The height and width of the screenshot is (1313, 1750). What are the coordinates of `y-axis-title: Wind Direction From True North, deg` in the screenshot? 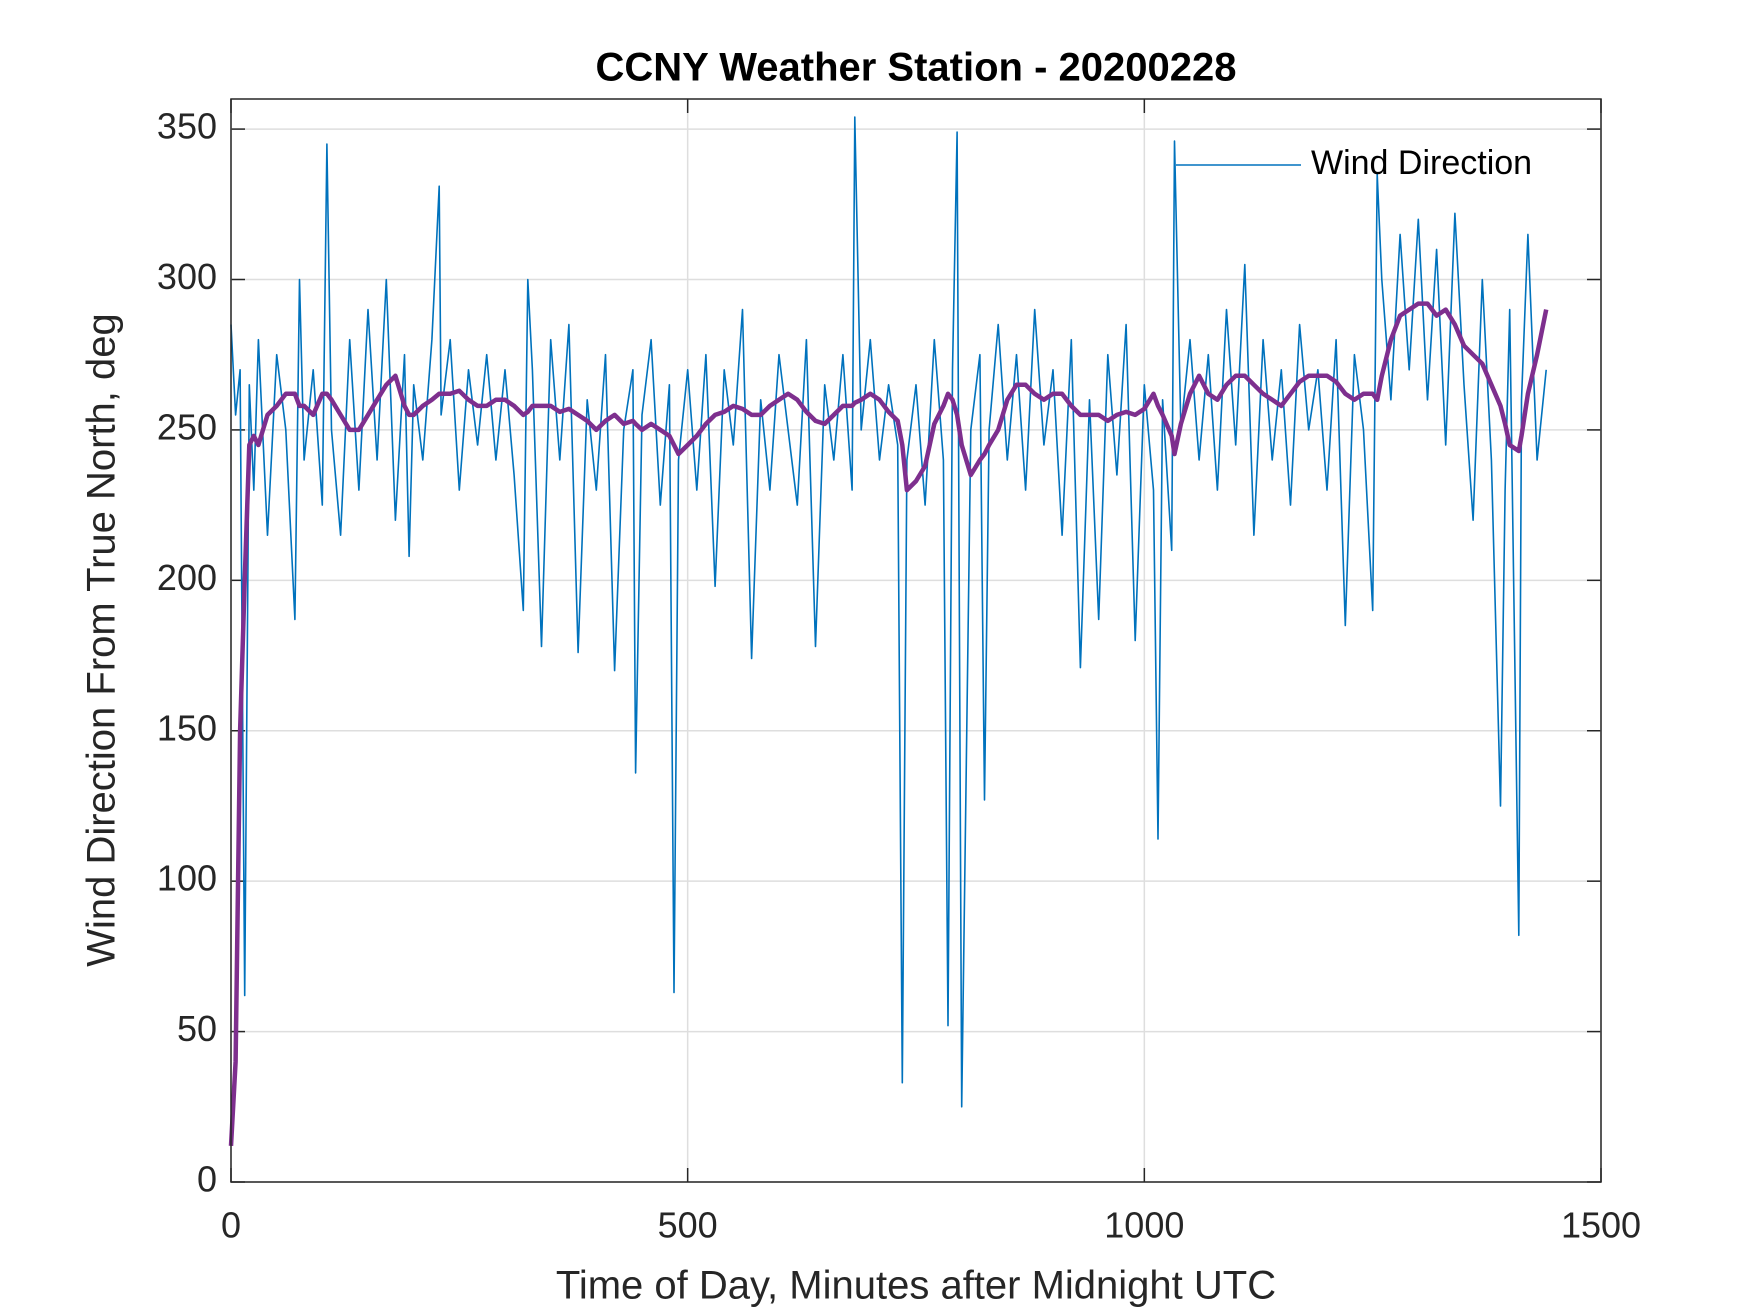 It's located at (102, 640).